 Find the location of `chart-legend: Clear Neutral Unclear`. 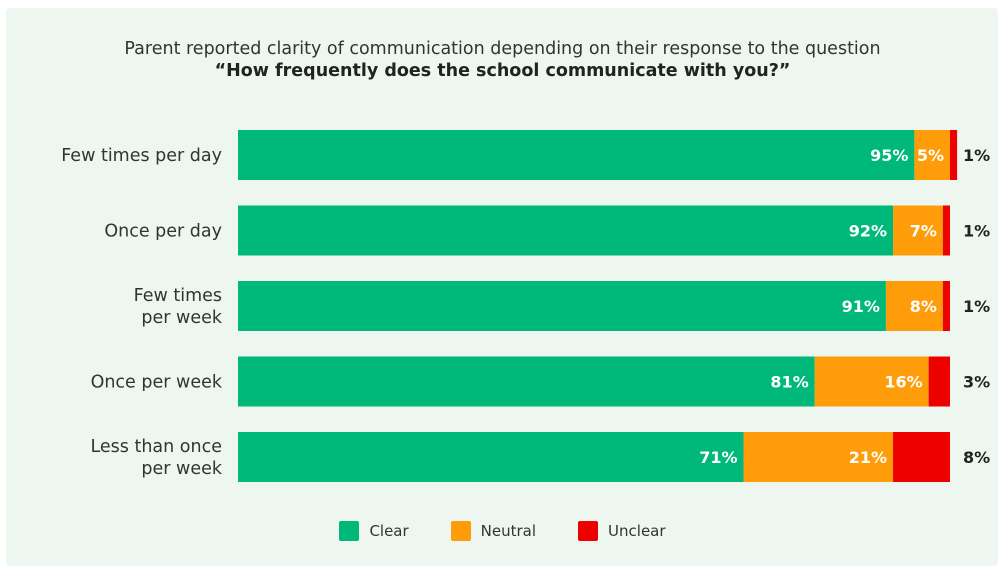

chart-legend: Clear Neutral Unclear is located at coordinates (502, 531).